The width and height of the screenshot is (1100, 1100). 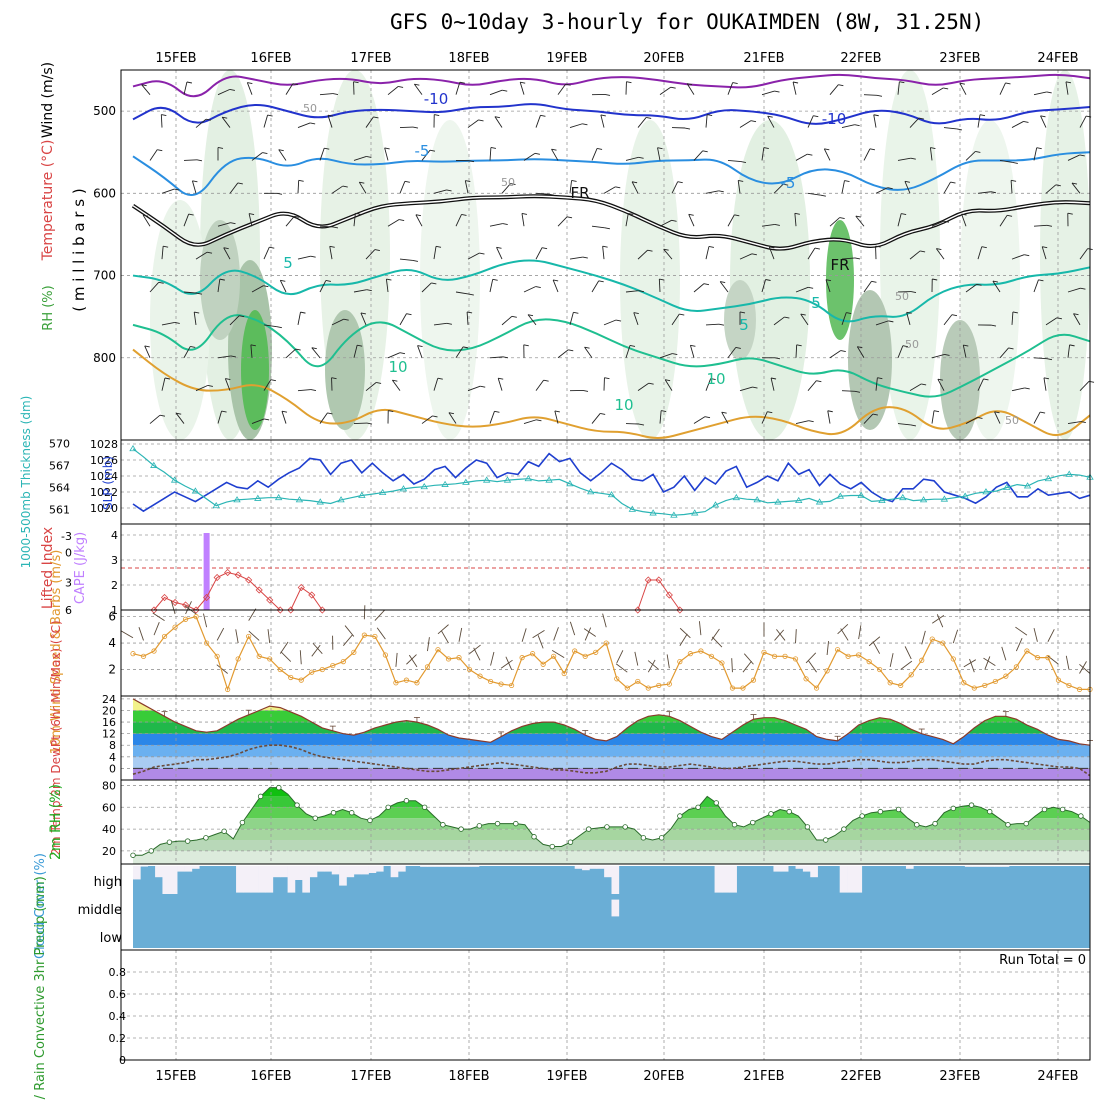 What do you see at coordinates (816, 303) in the screenshot?
I see `contour-label: 5` at bounding box center [816, 303].